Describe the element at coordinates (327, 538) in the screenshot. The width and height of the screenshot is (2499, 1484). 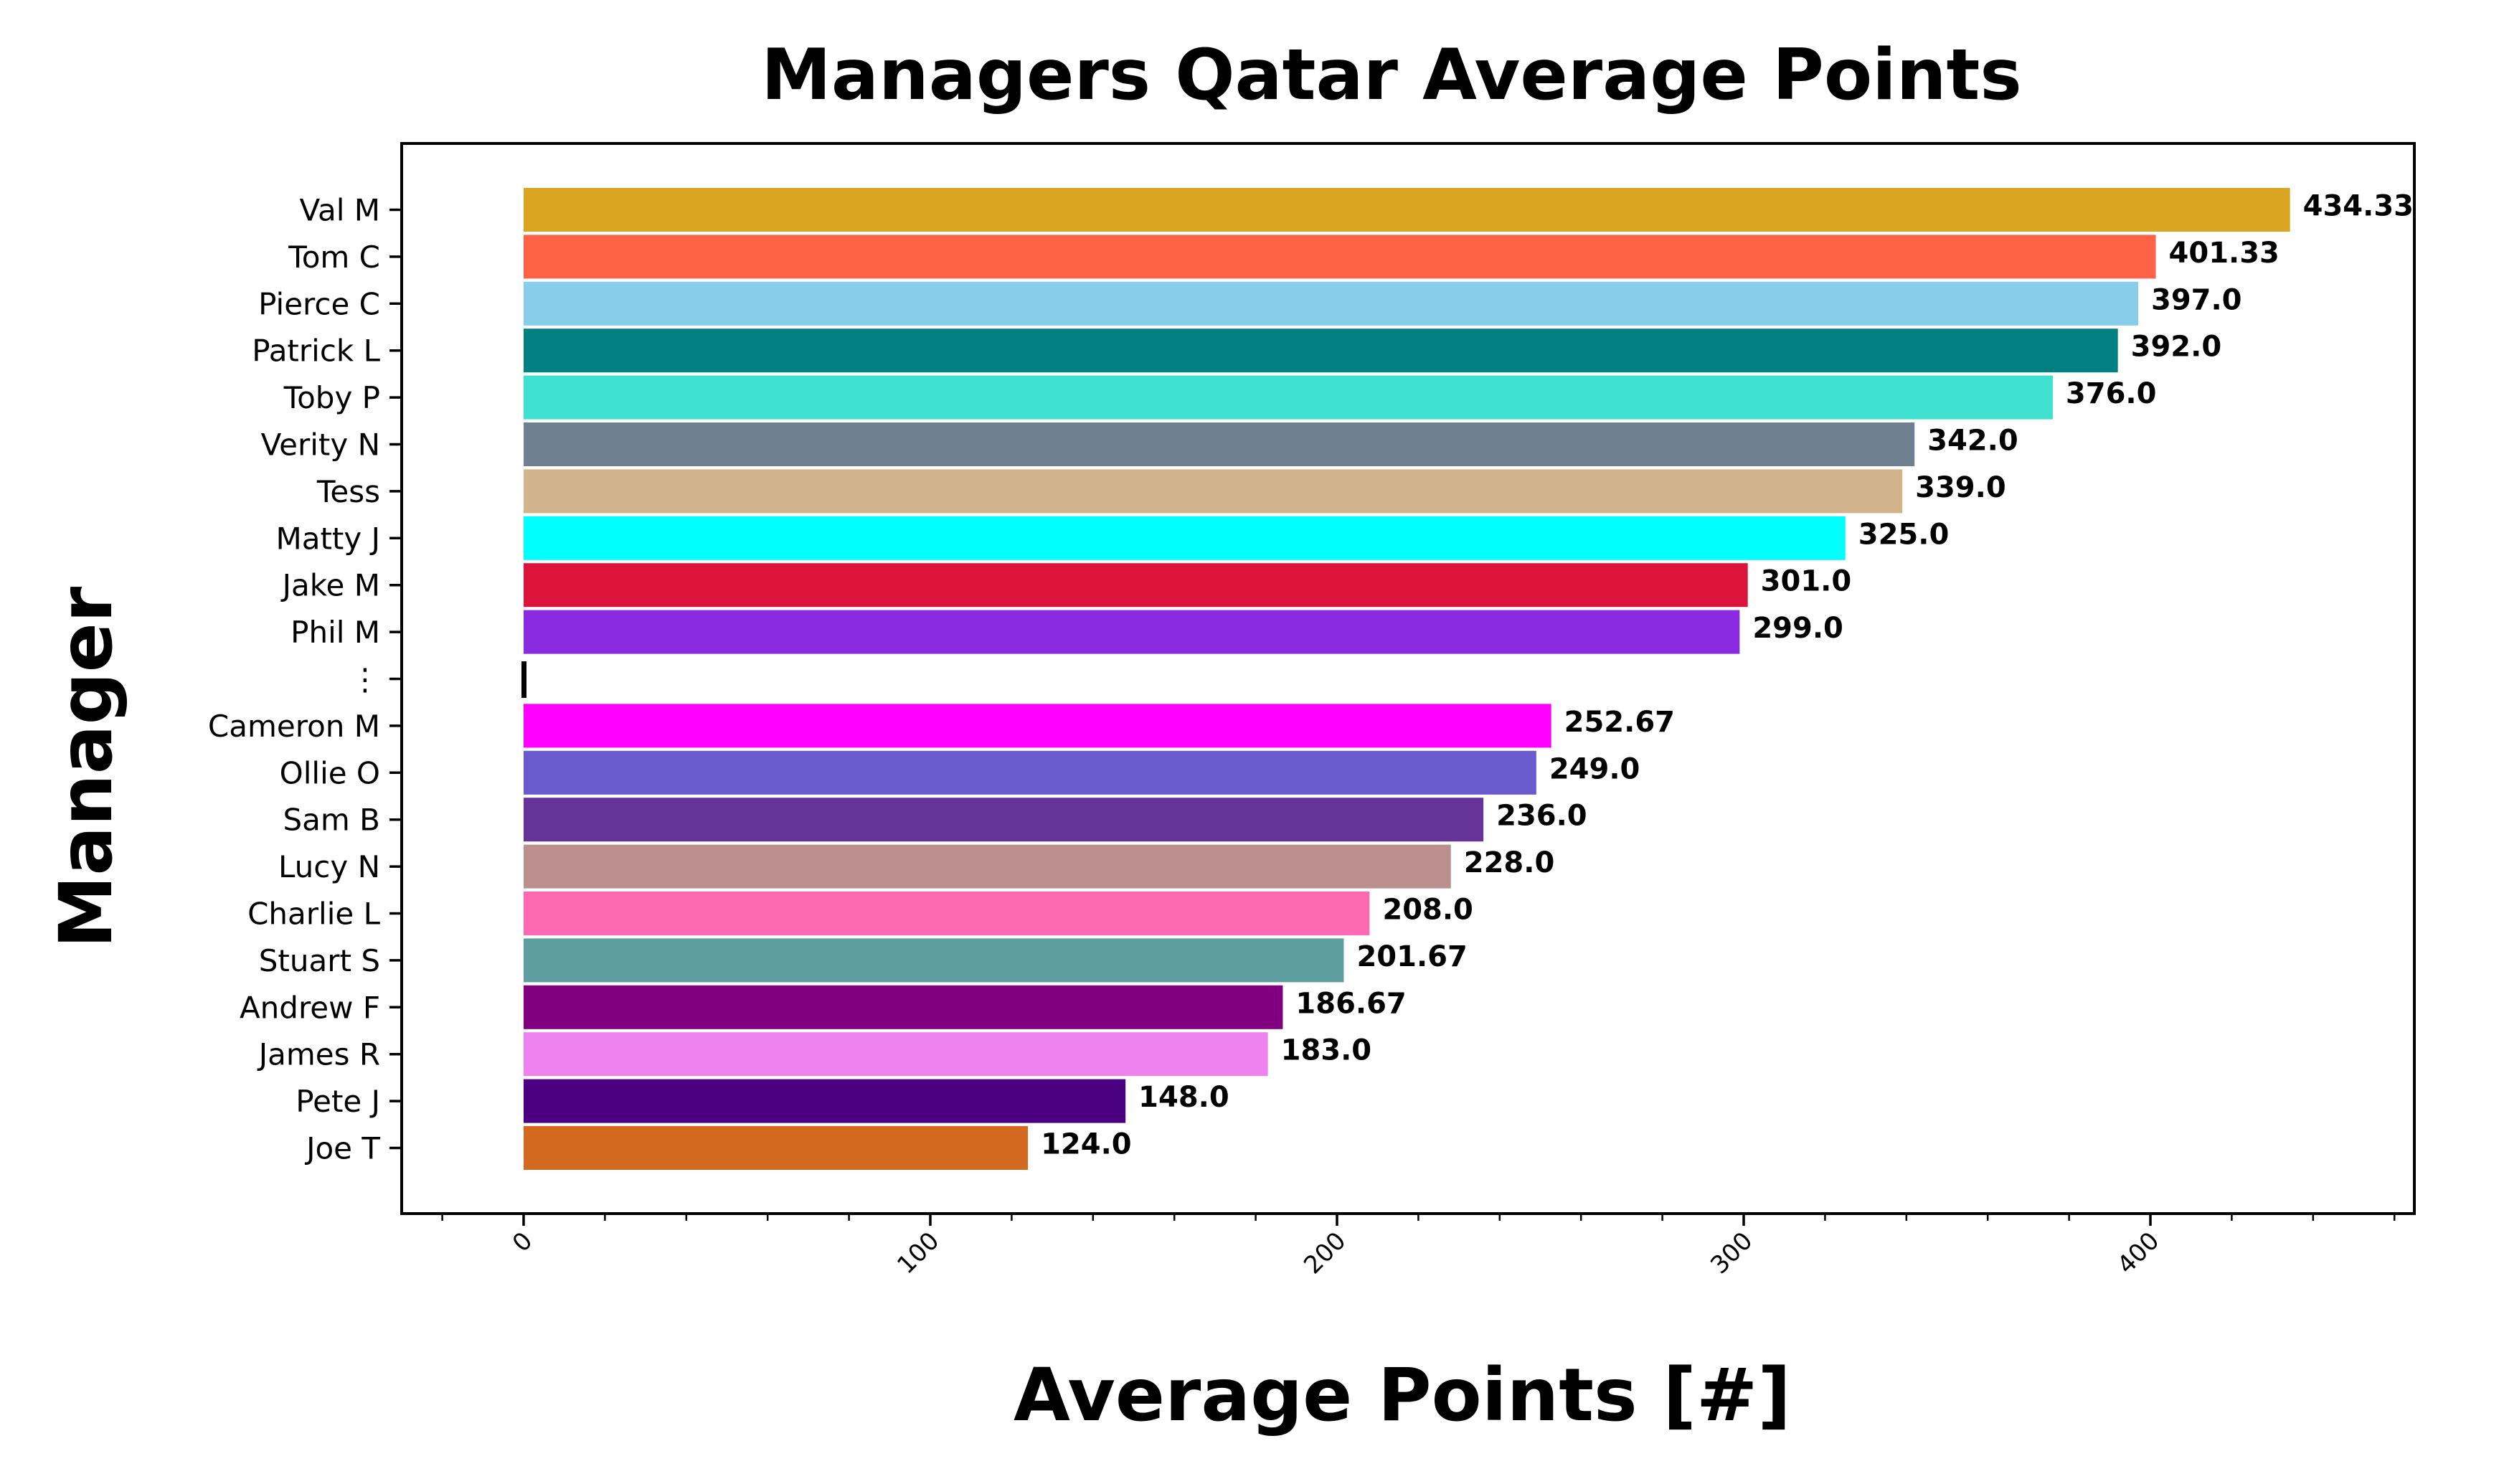
I see `category-label: Matty J` at that location.